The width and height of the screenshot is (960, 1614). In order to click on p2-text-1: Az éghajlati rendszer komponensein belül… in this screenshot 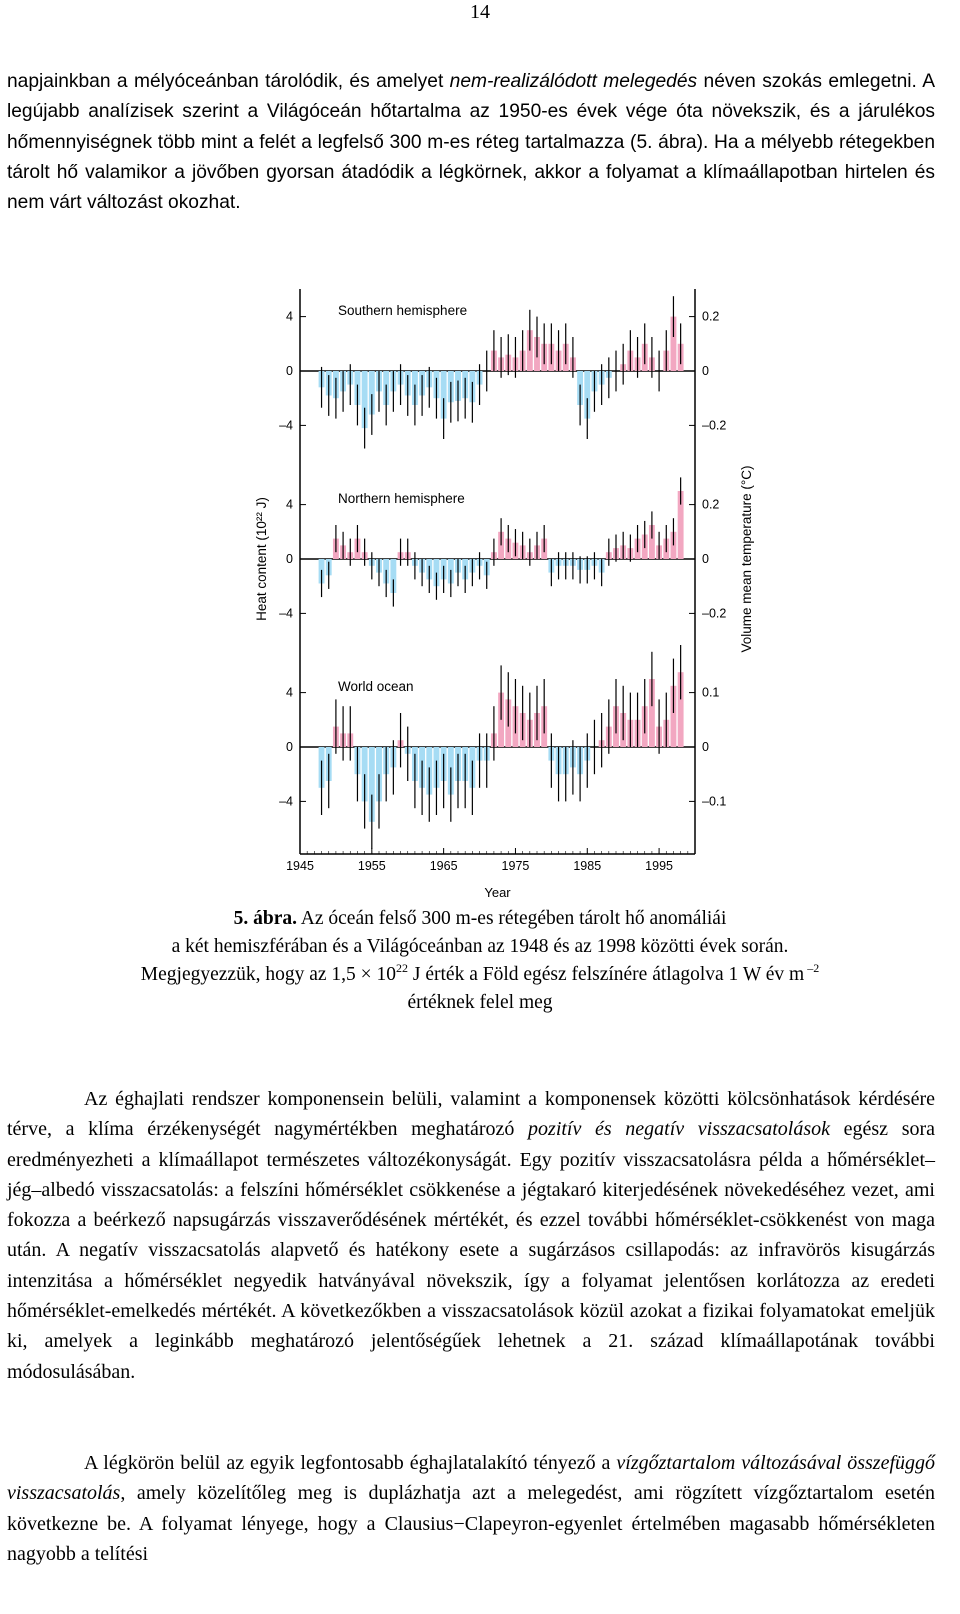, I will do `click(471, 1114)`.